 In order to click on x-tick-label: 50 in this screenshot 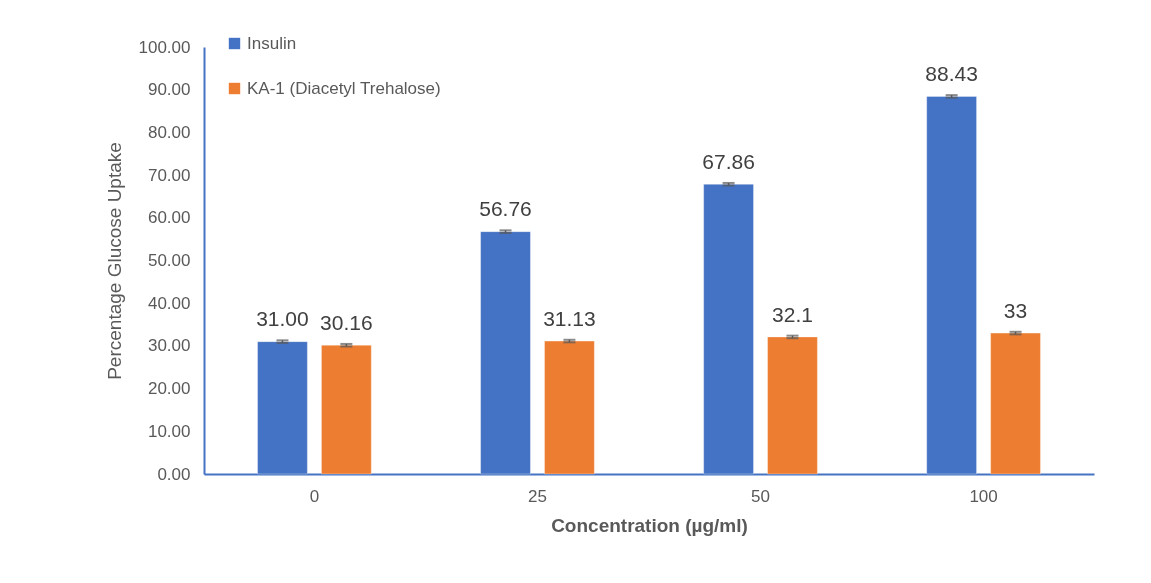, I will do `click(760, 496)`.